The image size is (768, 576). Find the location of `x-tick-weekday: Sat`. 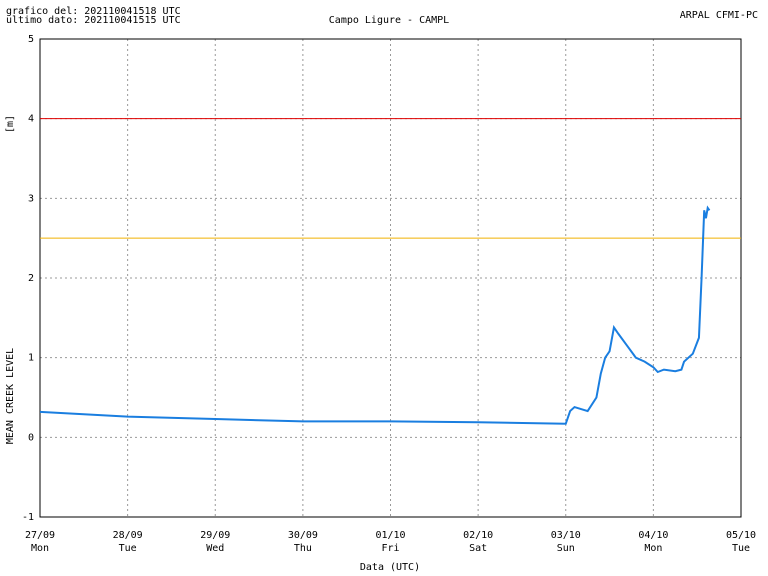

x-tick-weekday: Sat is located at coordinates (478, 548).